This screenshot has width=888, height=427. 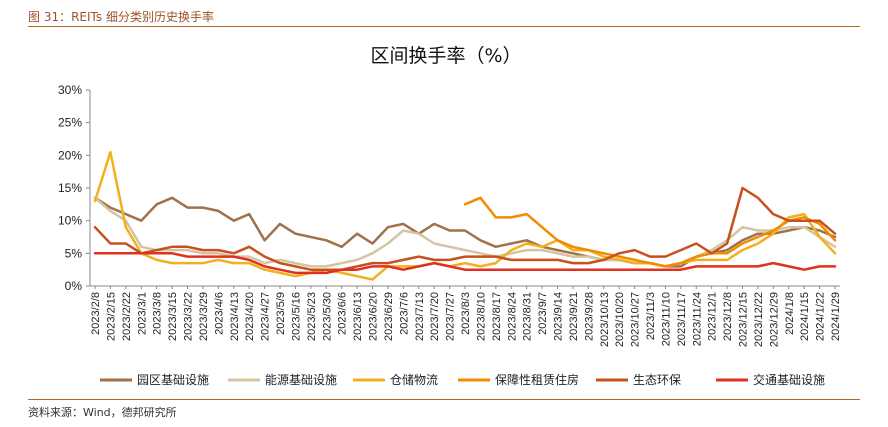 I want to click on x-tick-label: 2023/7/20, so click(x=435, y=316).